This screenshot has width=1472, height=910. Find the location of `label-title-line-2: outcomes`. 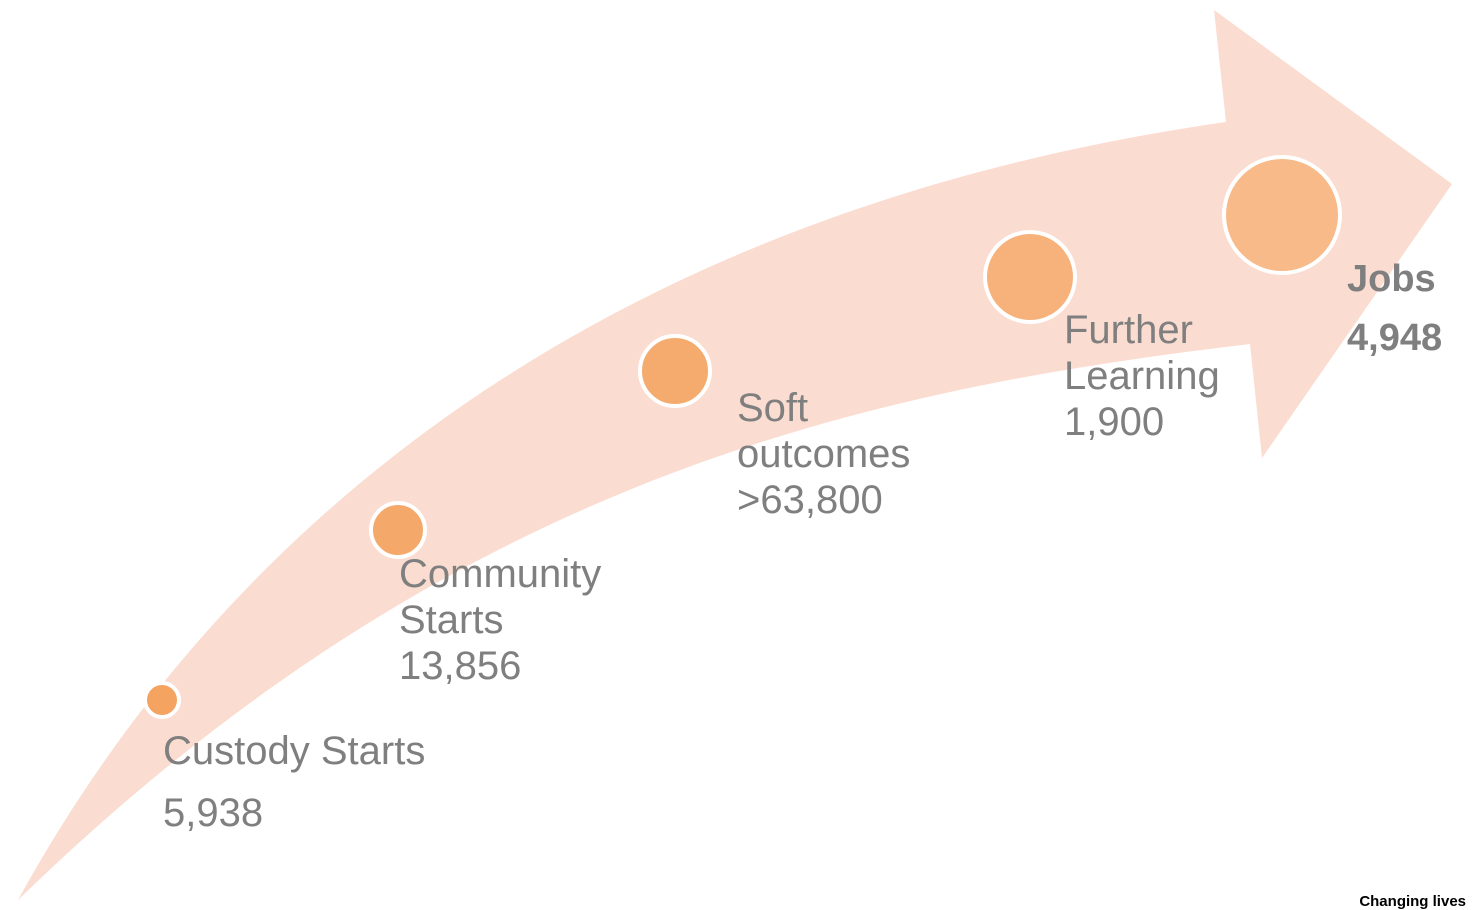

label-title-line-2: outcomes is located at coordinates (824, 454).